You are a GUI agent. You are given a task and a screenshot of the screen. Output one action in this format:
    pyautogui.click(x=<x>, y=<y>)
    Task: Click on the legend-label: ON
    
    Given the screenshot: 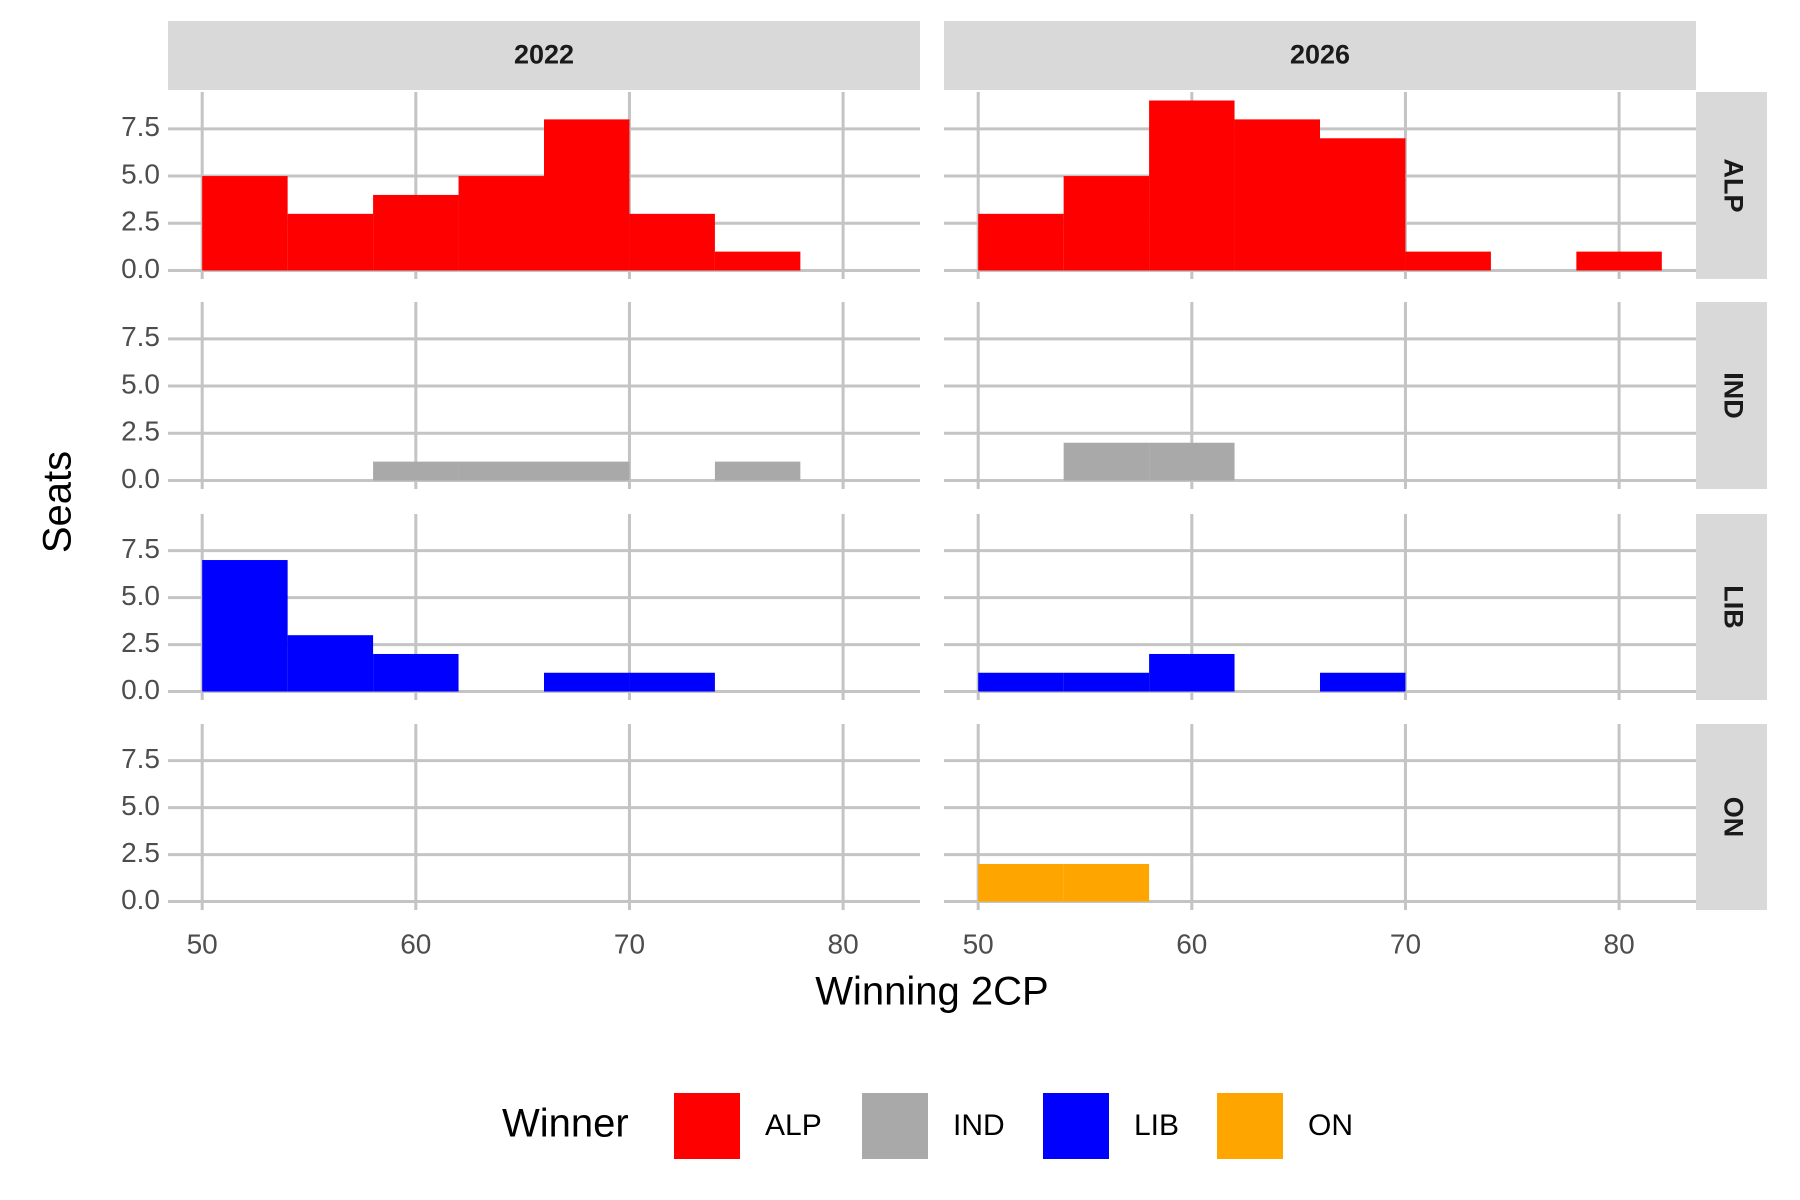 What is the action you would take?
    pyautogui.click(x=1330, y=1125)
    